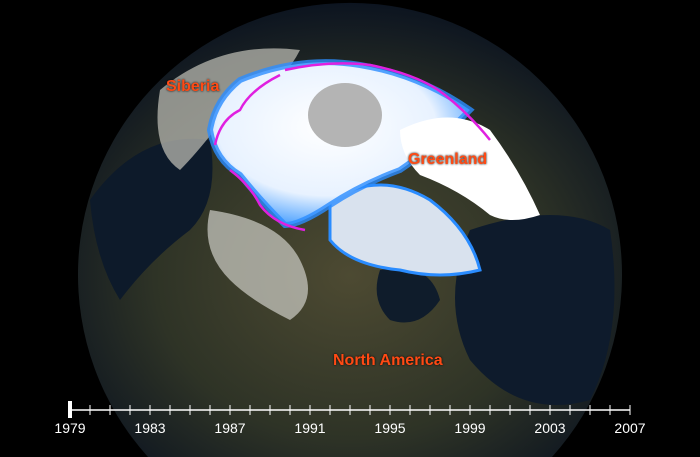  What do you see at coordinates (470, 428) in the screenshot?
I see `timeline-year-label: 1999` at bounding box center [470, 428].